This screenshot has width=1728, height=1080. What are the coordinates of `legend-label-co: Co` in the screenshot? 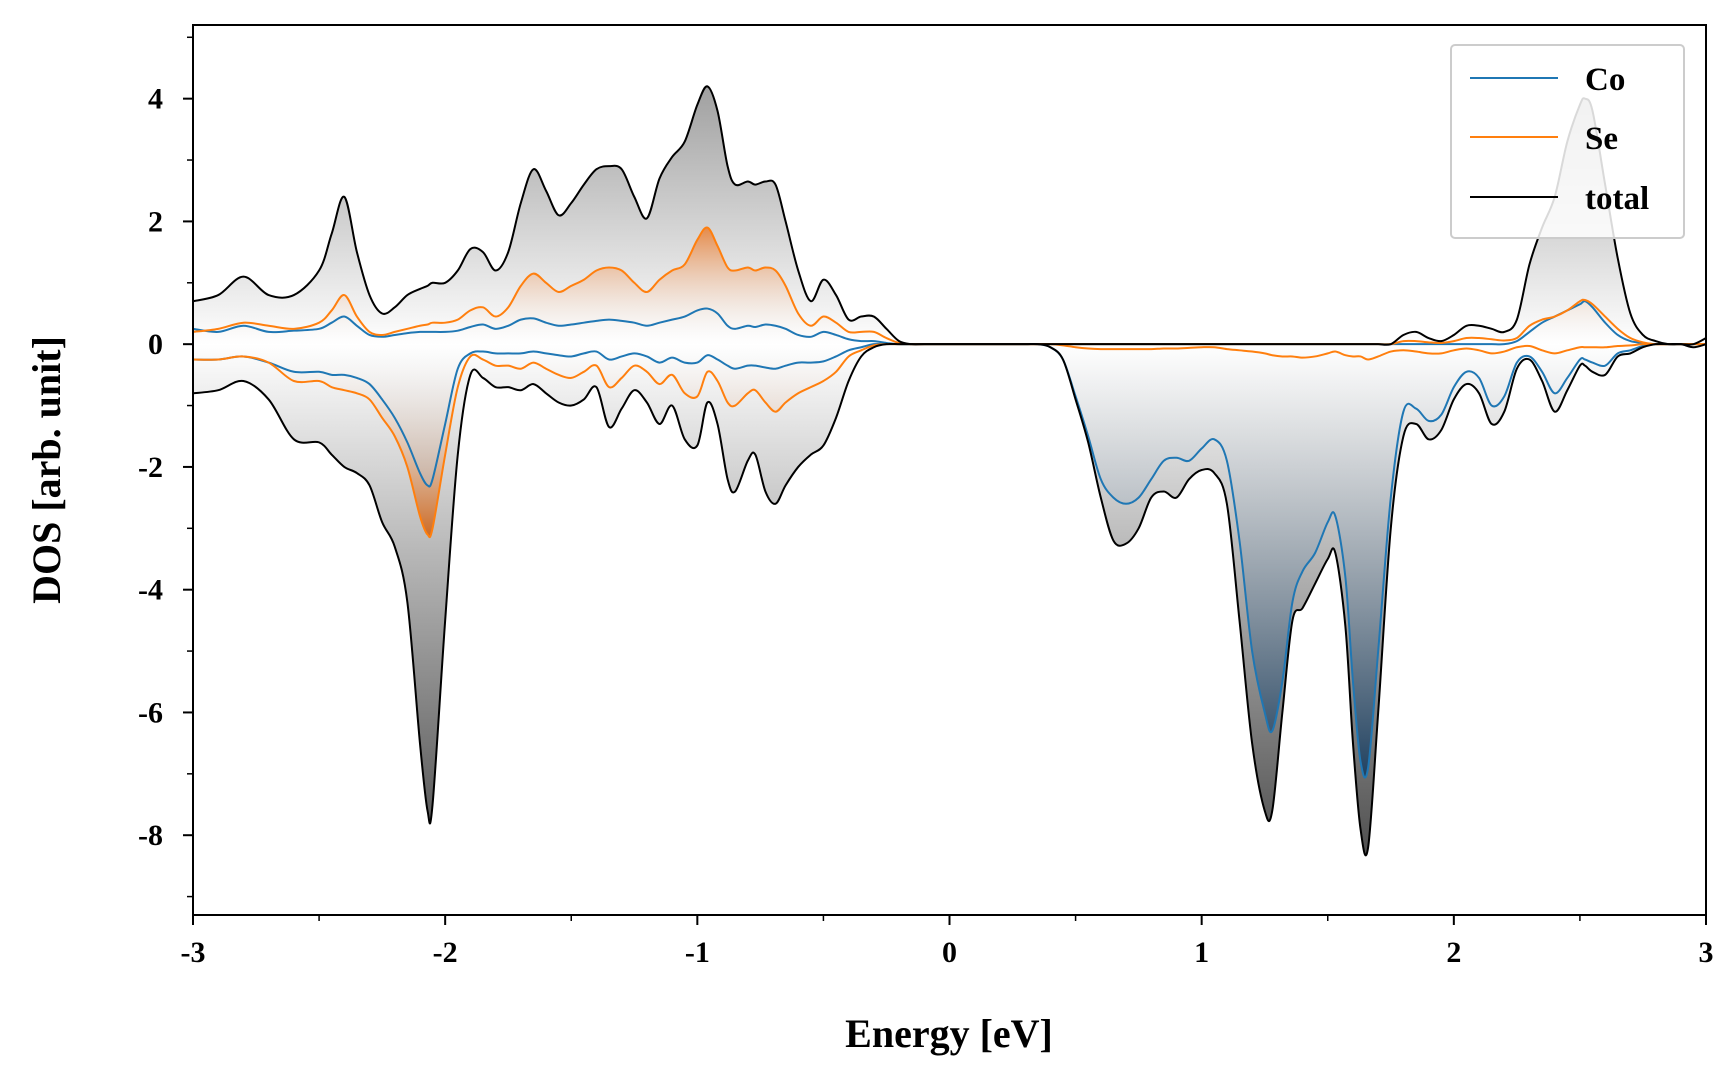 It's located at (1605, 80).